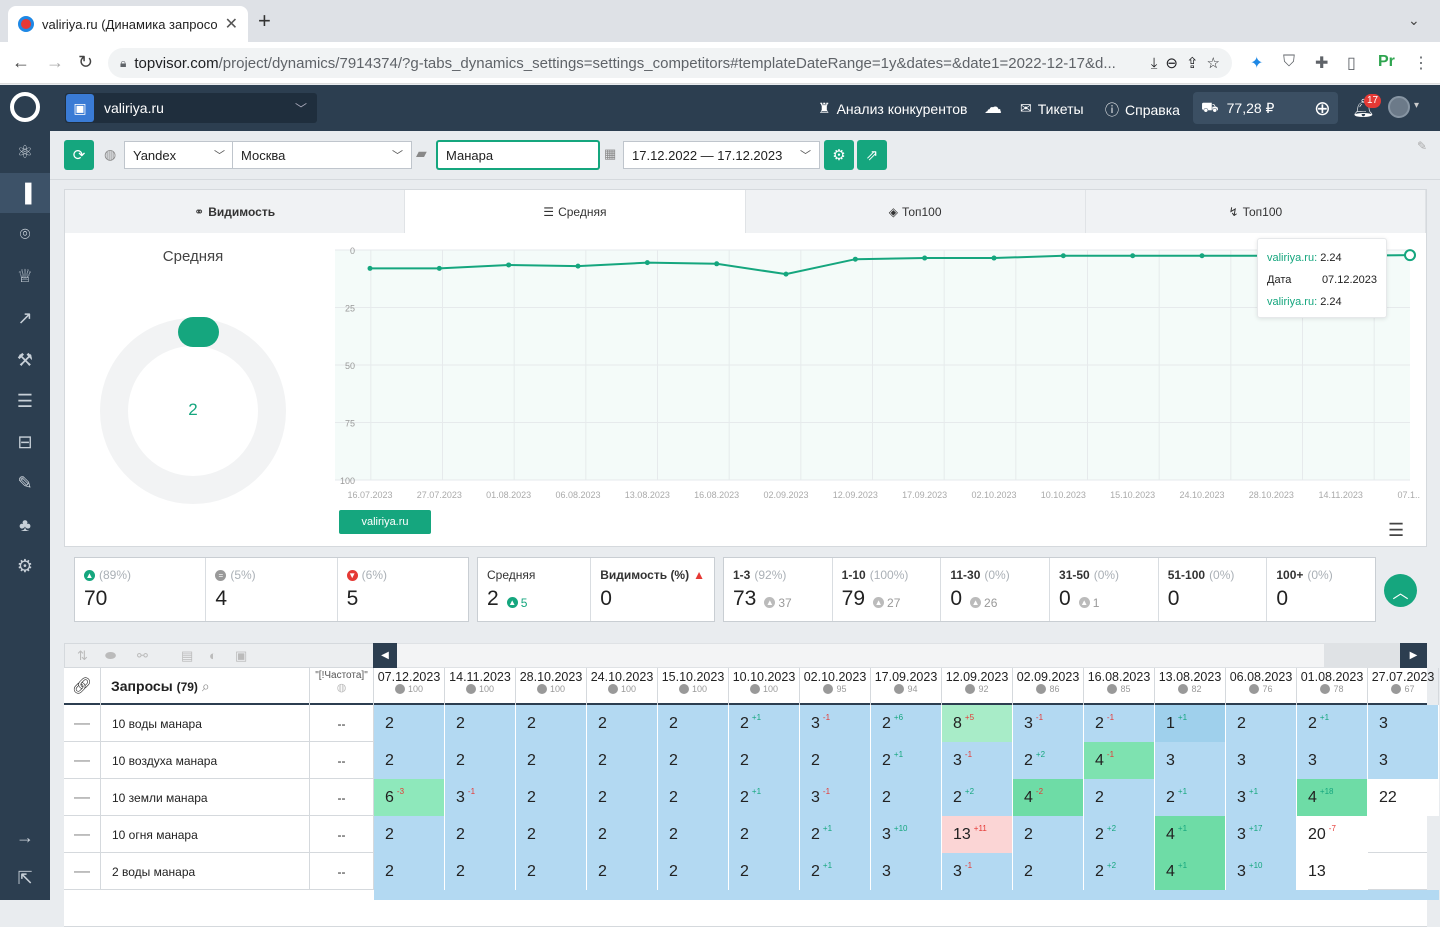  Describe the element at coordinates (1190, 686) in the screenshot. I see `date-column-header: 13.08.2023 82` at that location.